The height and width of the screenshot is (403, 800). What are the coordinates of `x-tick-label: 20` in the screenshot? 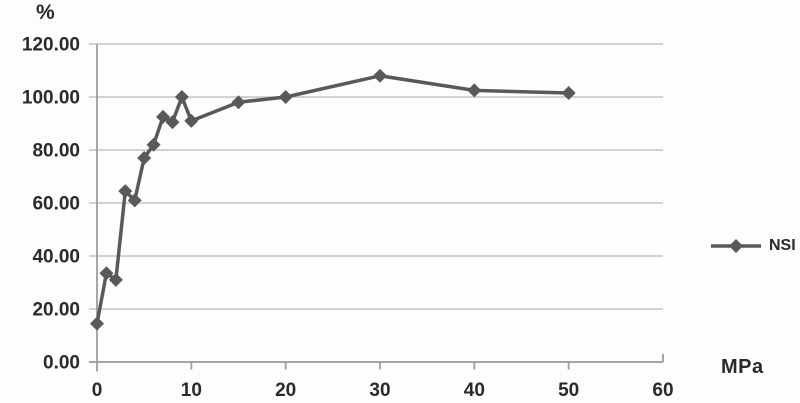 It's located at (285, 390).